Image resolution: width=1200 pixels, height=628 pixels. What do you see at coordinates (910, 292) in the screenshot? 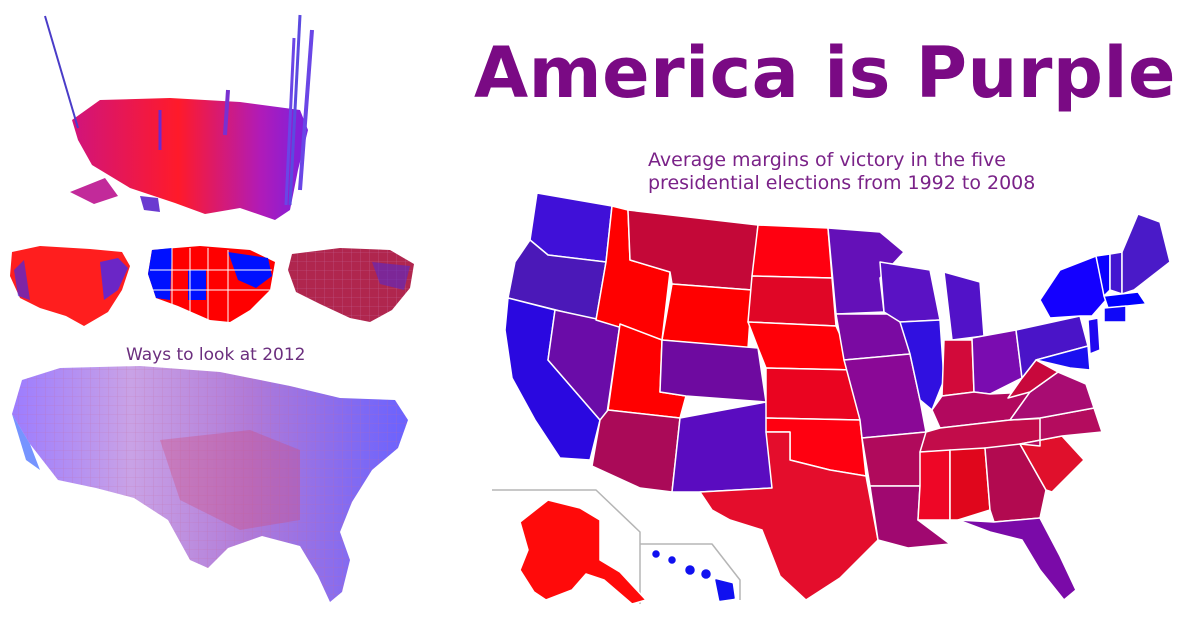
I see `state-wisconsin` at bounding box center [910, 292].